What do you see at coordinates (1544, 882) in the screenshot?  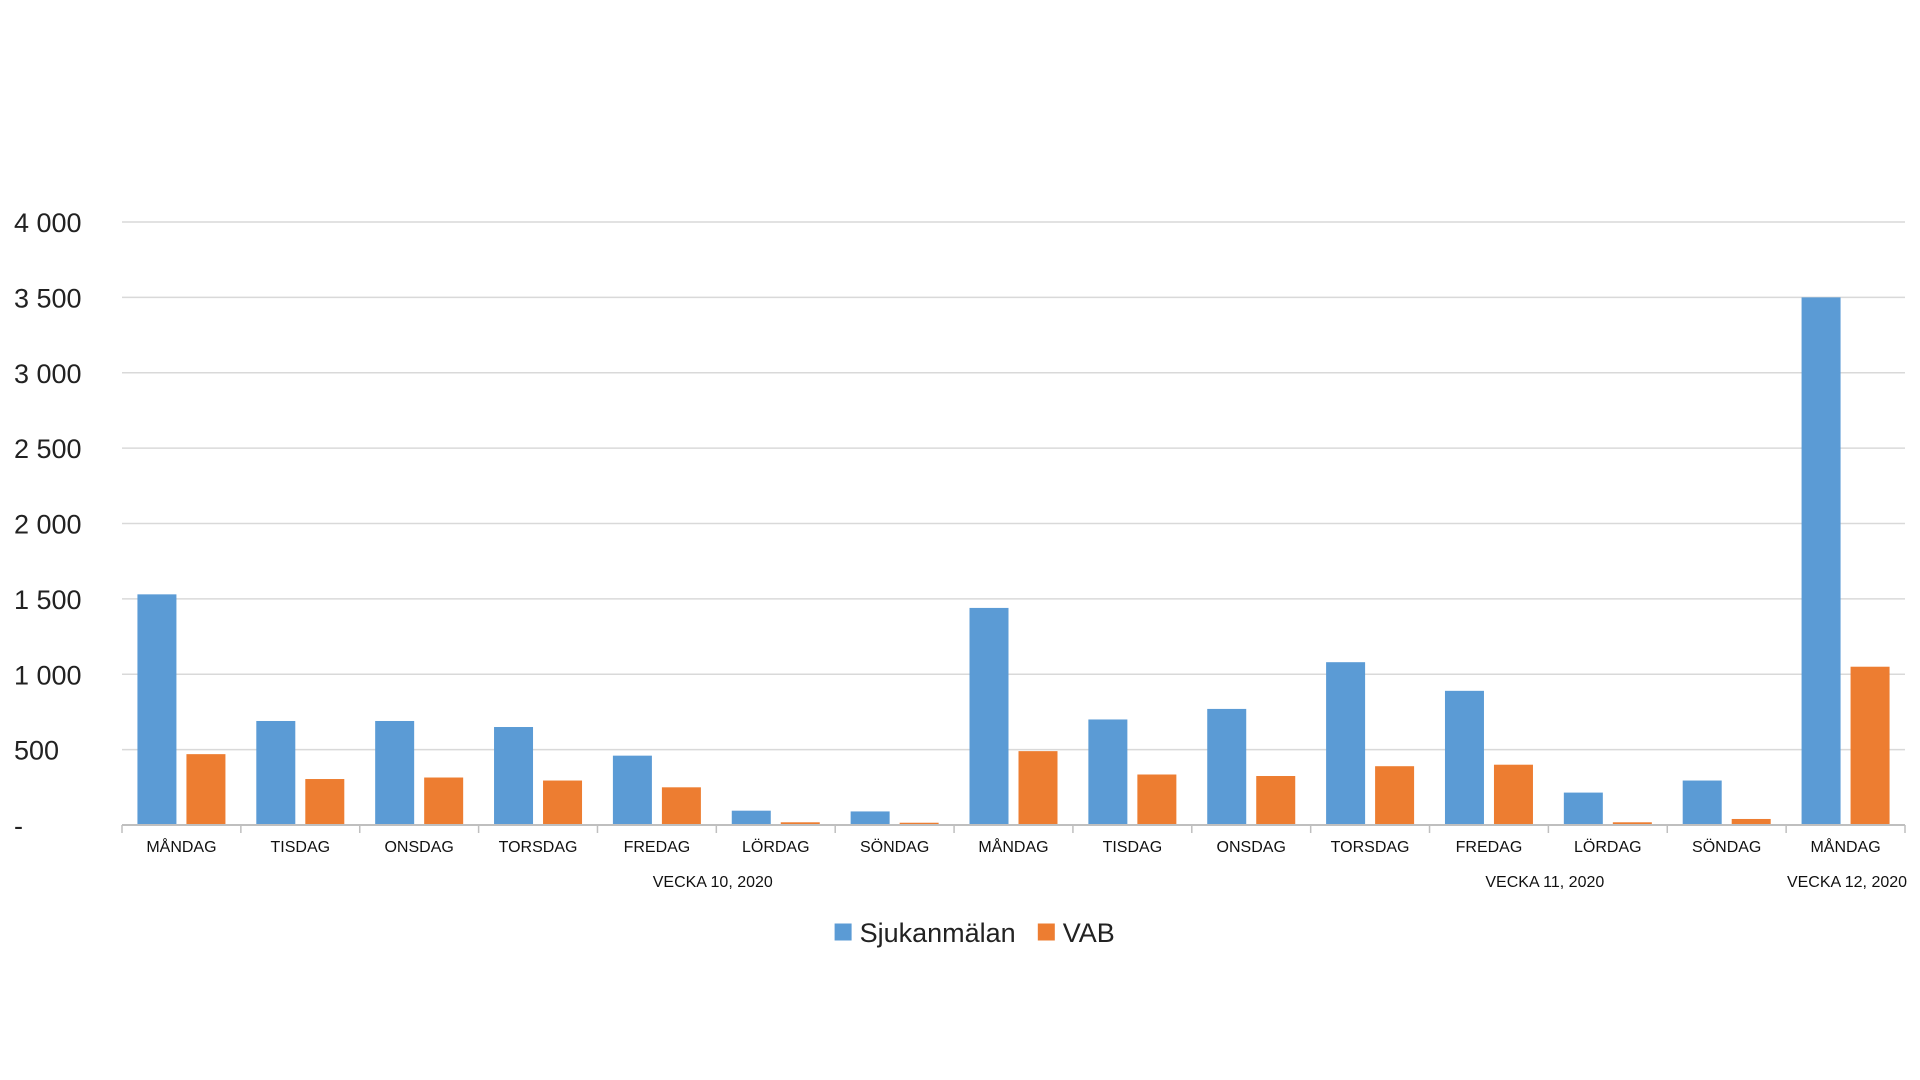 I see `x-group-label: VECKA 11, 2020` at bounding box center [1544, 882].